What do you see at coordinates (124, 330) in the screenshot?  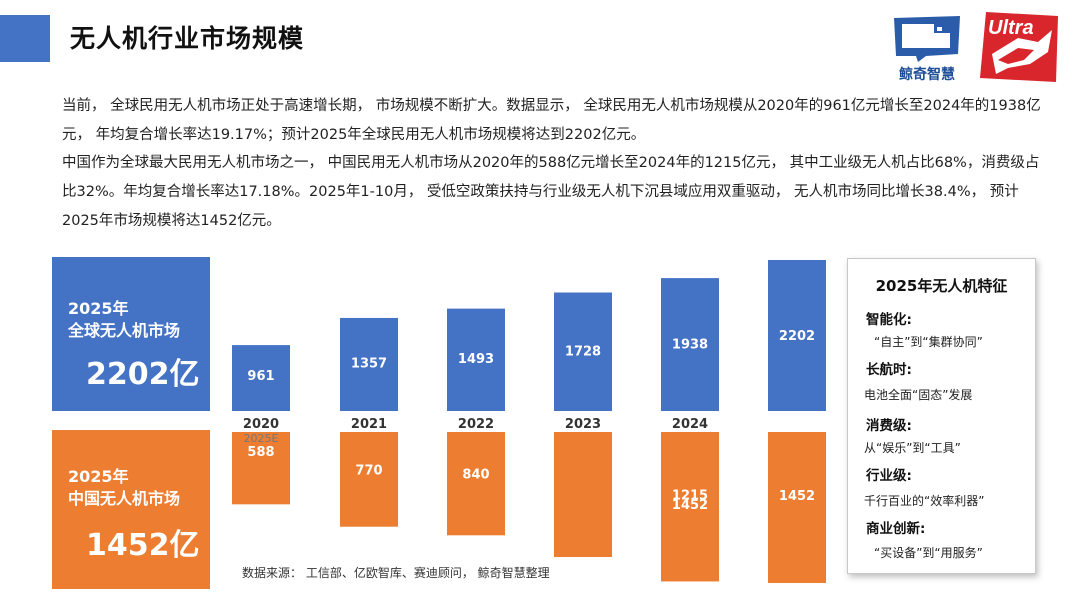 I see `global-box-label: 全球无人机市场` at bounding box center [124, 330].